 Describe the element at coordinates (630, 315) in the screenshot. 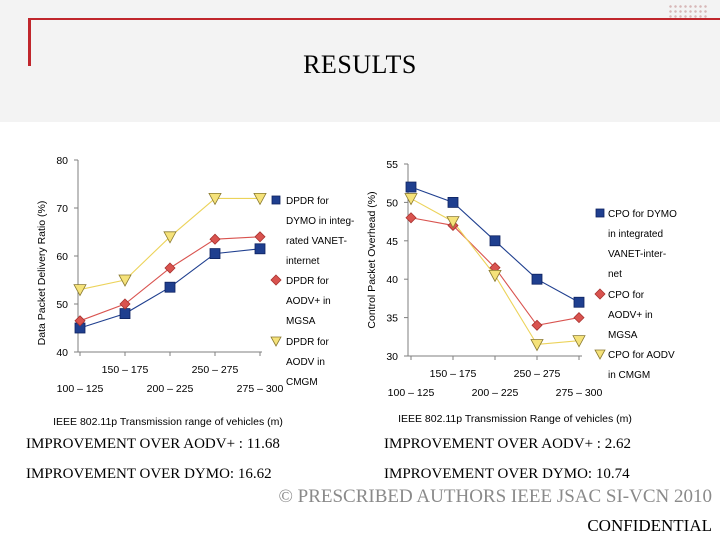

I see `legend-label-aodv-plus: CPO for AODV+ in MGSA` at that location.